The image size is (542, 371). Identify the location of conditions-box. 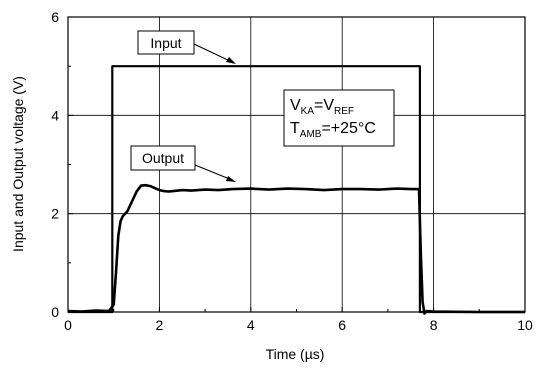
(339, 118).